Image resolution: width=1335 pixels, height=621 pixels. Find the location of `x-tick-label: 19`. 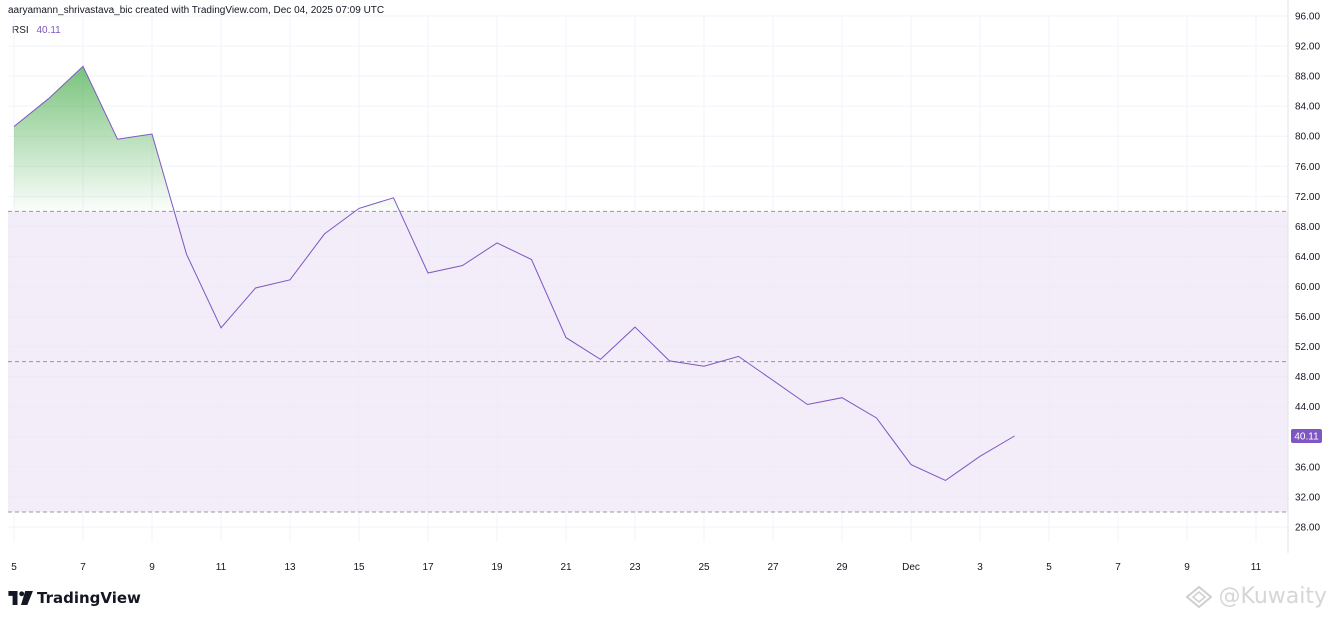

x-tick-label: 19 is located at coordinates (497, 567).